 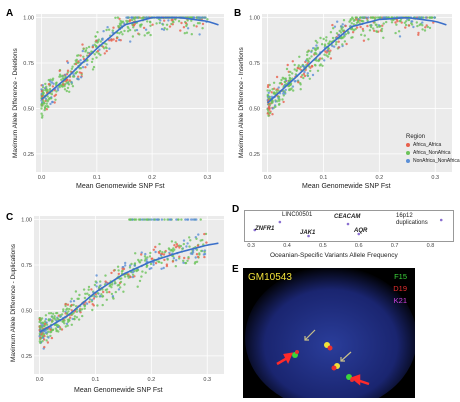 What do you see at coordinates (380, 178) in the screenshot?
I see `x-tick-label: 0.2` at bounding box center [380, 178].